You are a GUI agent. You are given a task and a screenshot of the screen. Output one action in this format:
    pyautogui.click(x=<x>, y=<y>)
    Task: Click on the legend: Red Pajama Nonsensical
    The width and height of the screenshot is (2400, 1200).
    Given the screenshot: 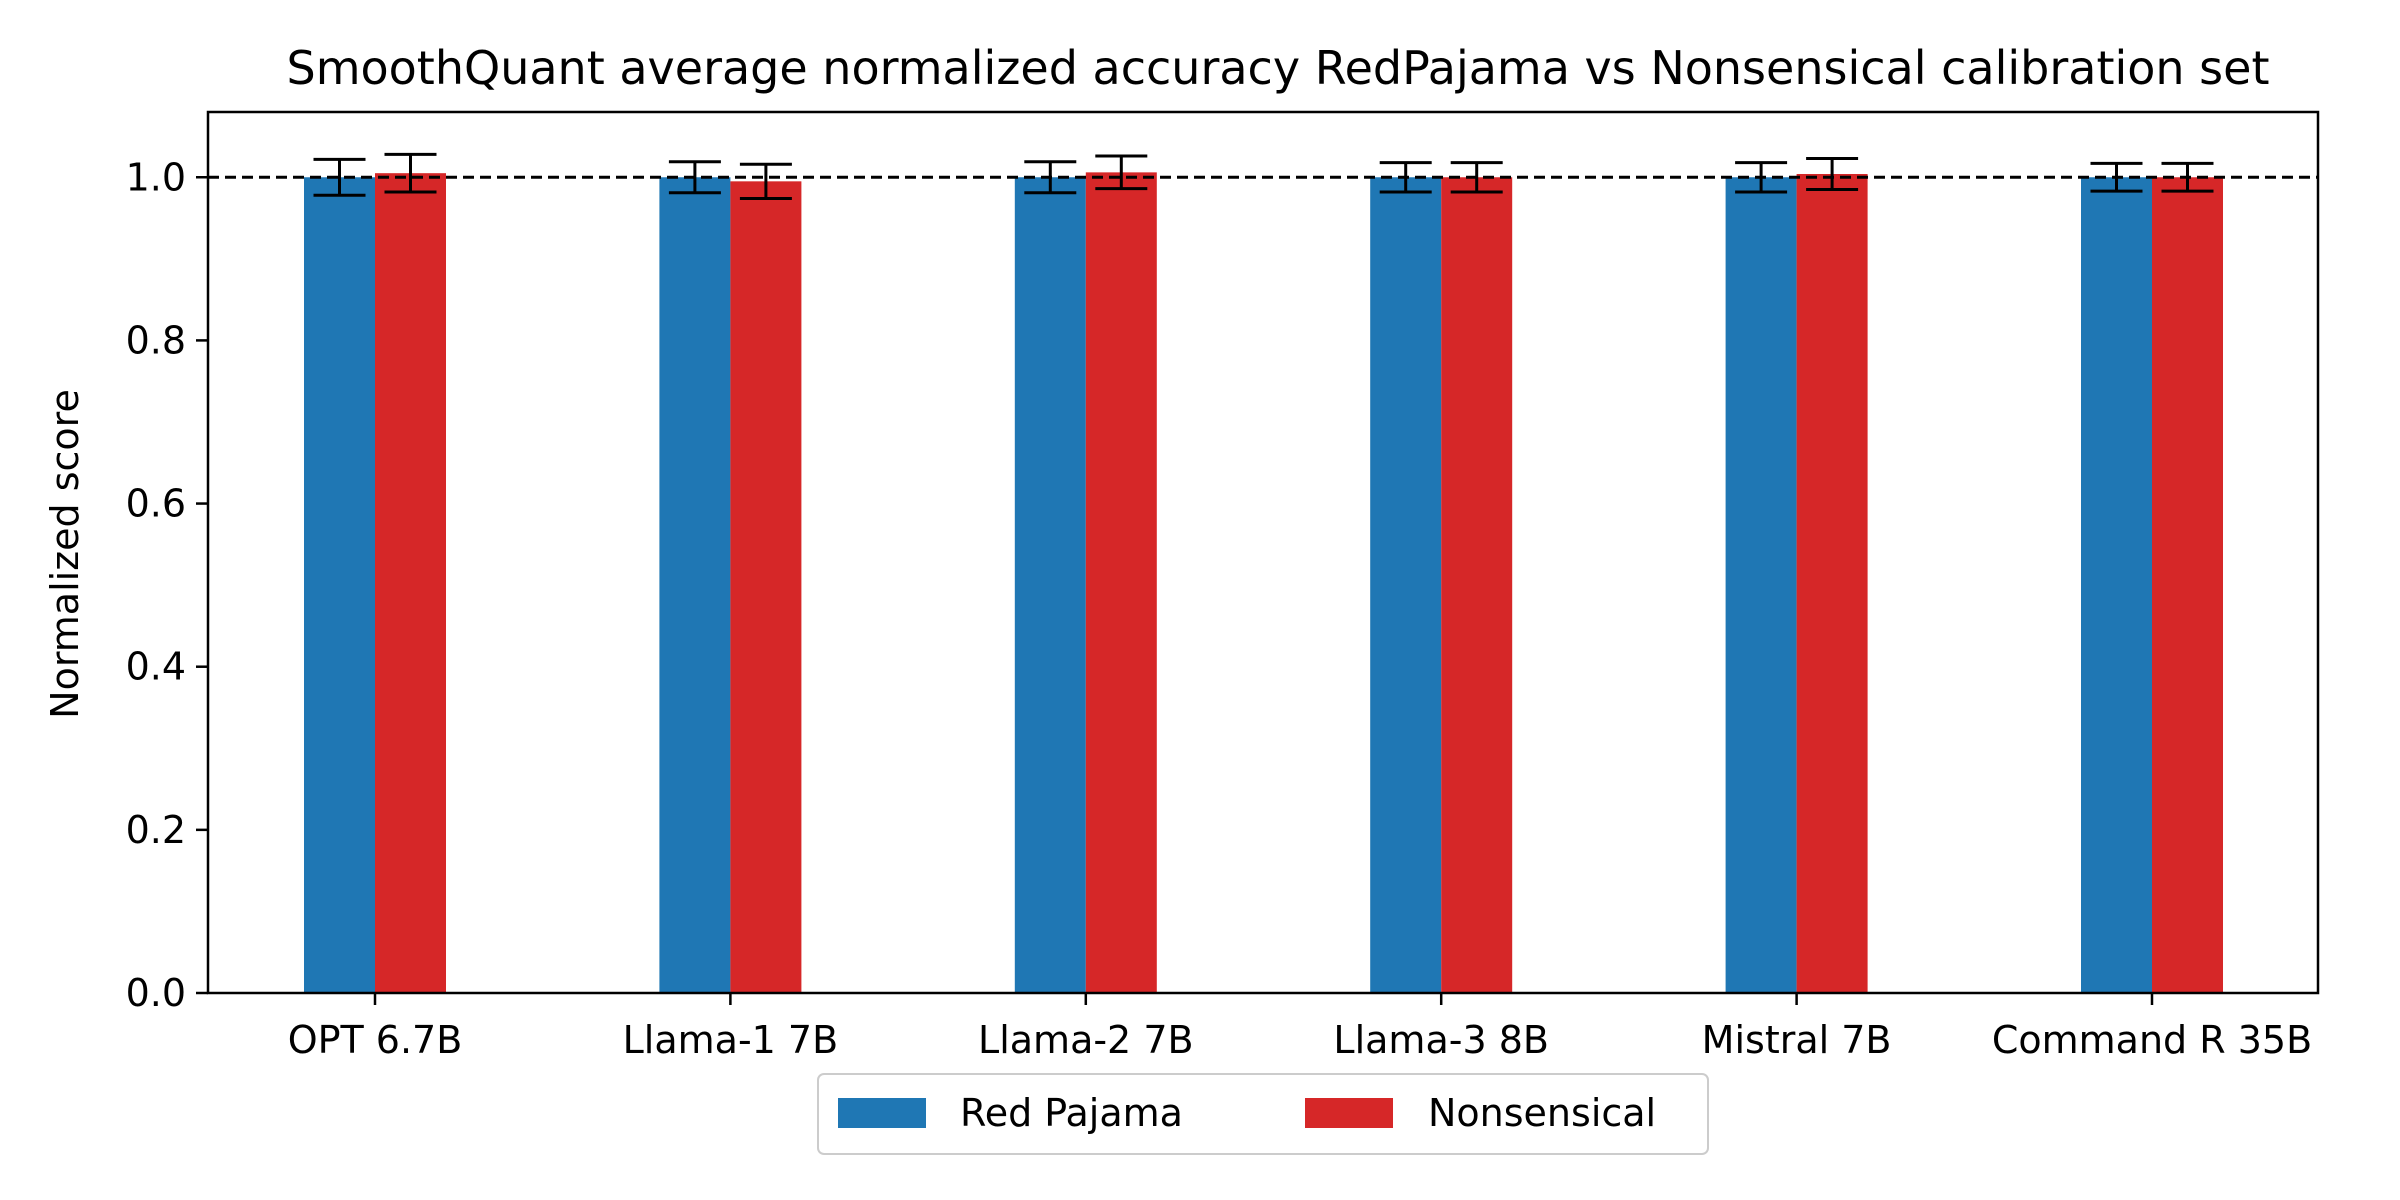 What is the action you would take?
    pyautogui.click(x=1263, y=1114)
    